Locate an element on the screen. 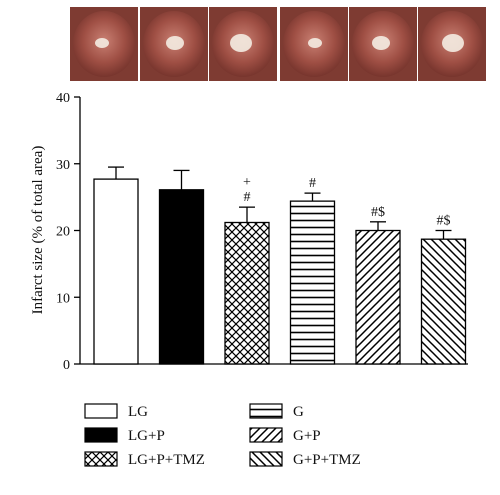 This screenshot has width=500, height=495. heart-slice-images is located at coordinates (278, 44).